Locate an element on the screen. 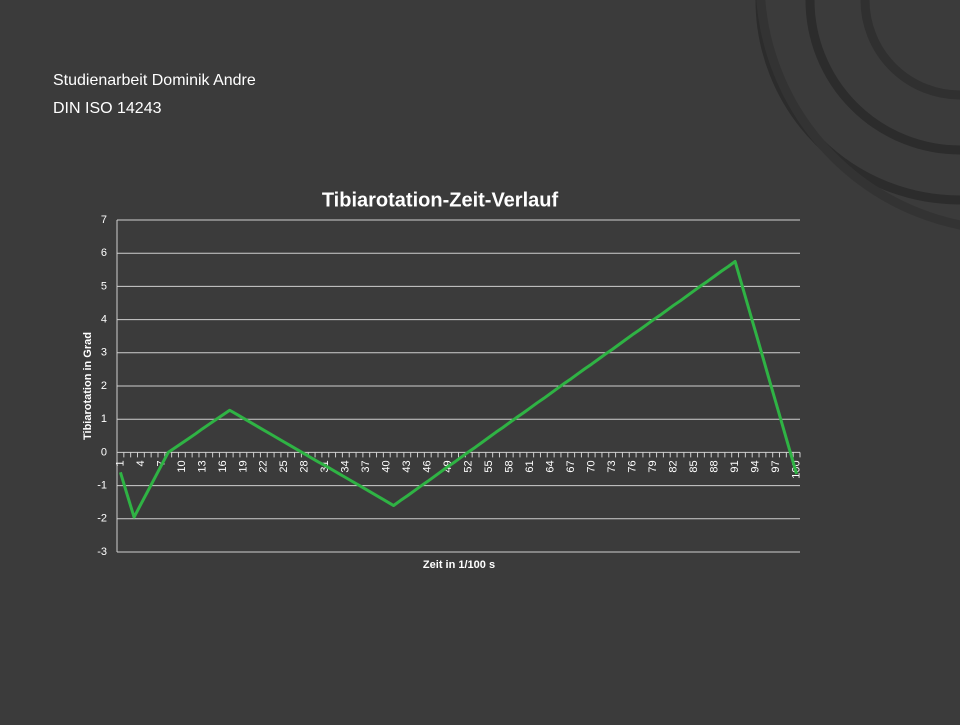 The height and width of the screenshot is (725, 960). x-tick-label: 46 is located at coordinates (428, 466).